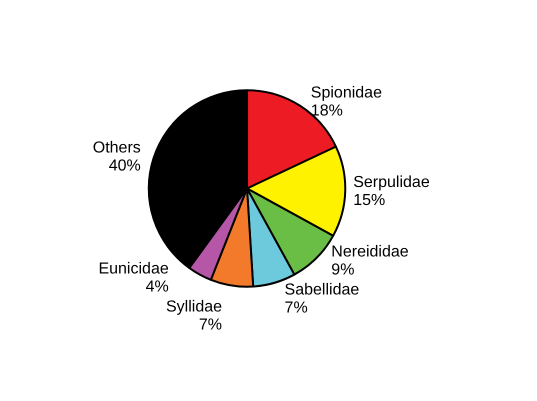 The width and height of the screenshot is (537, 401). I want to click on slice-label: Eunicidae, so click(133, 269).